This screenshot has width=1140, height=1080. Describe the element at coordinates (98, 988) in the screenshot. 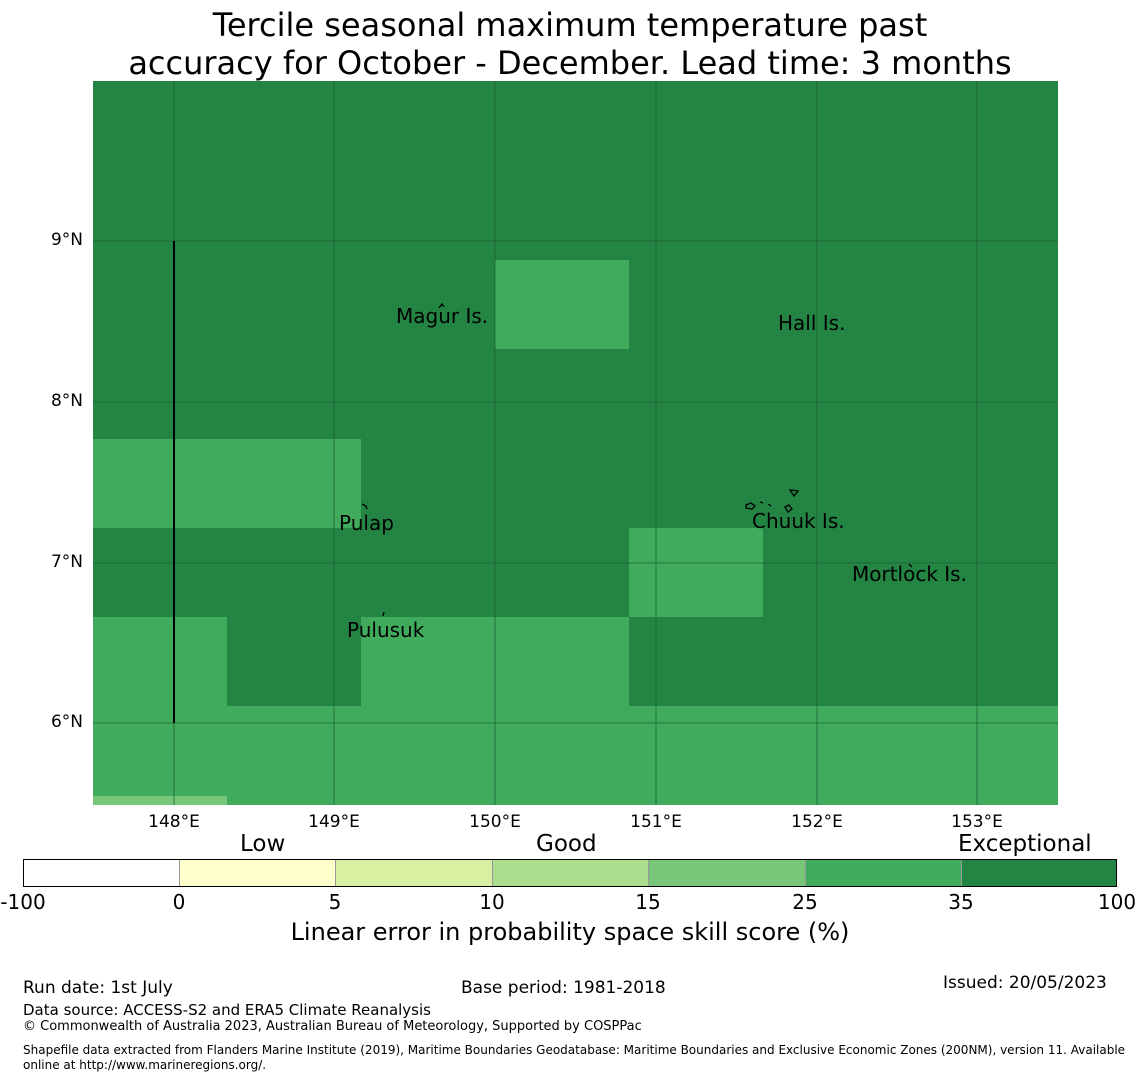

I see `run-date: Run date: 1st July` at that location.